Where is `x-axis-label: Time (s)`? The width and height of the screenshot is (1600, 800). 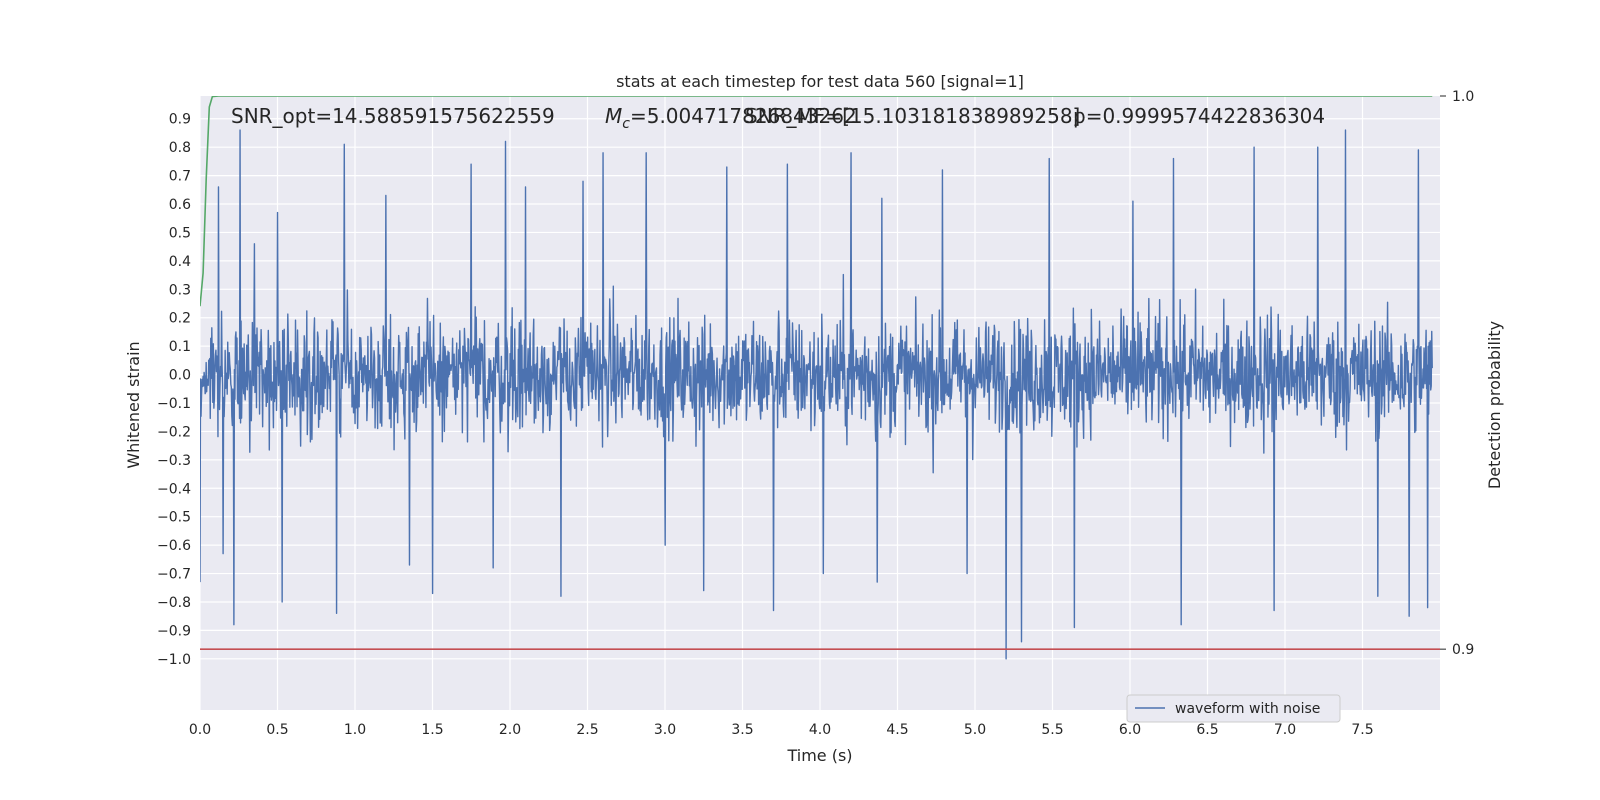 x-axis-label: Time (s) is located at coordinates (819, 755).